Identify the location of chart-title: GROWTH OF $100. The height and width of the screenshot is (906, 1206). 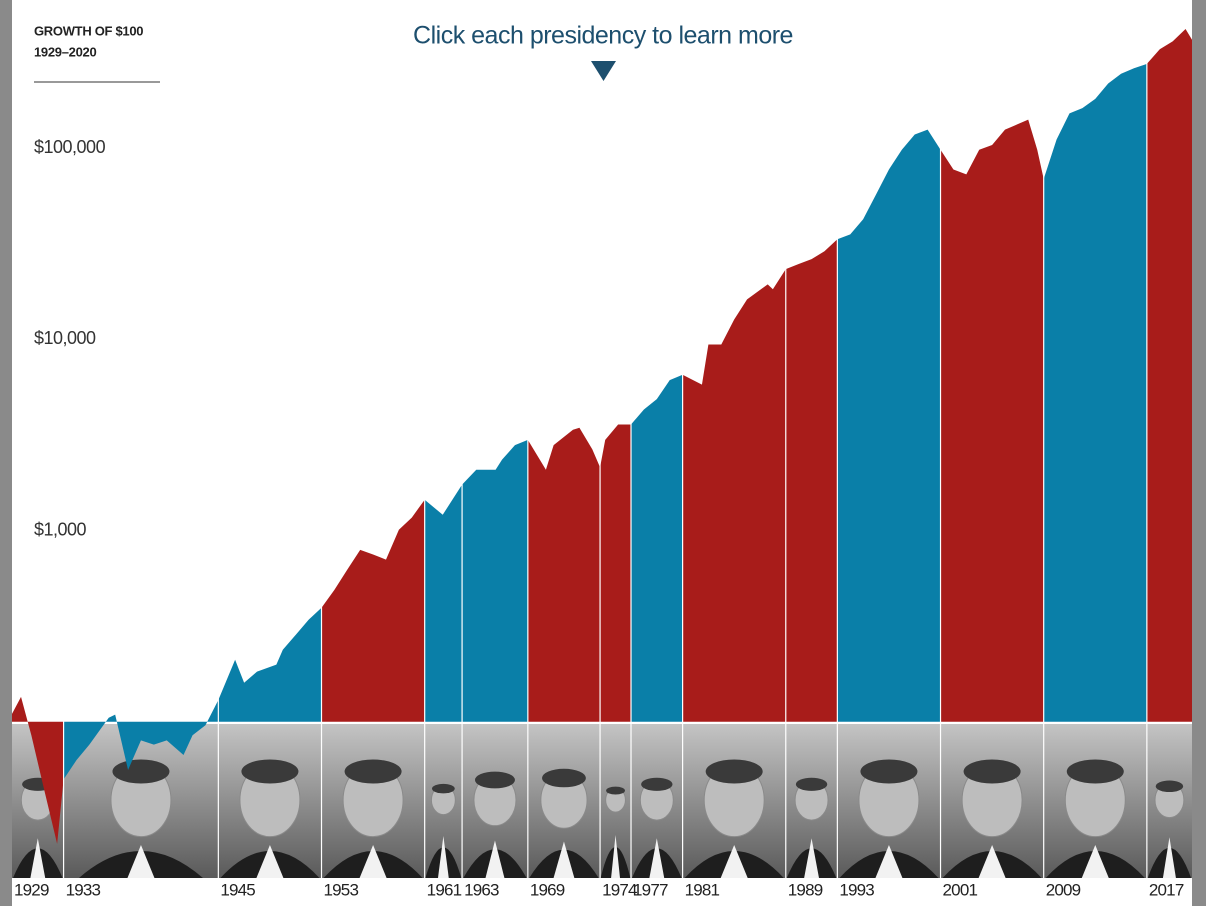
(88, 30).